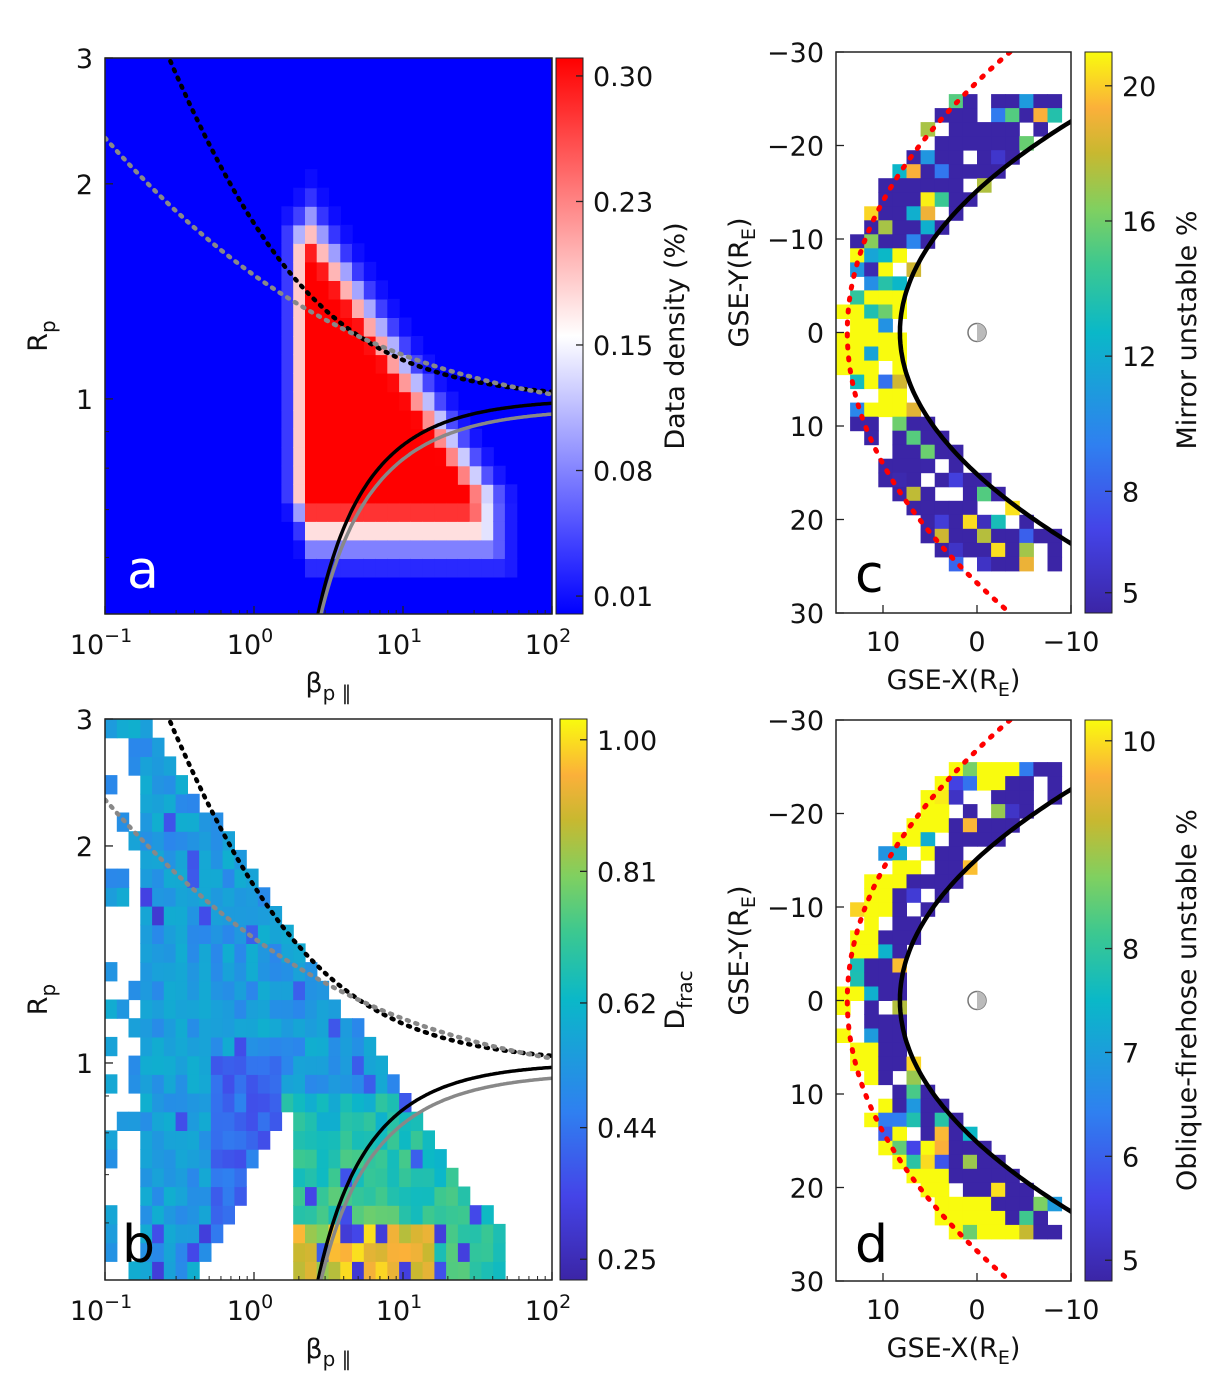  I want to click on colorbar-d: 5 6 7 8 10 Oblique-firehose unstable %, so click(1143, 1000).